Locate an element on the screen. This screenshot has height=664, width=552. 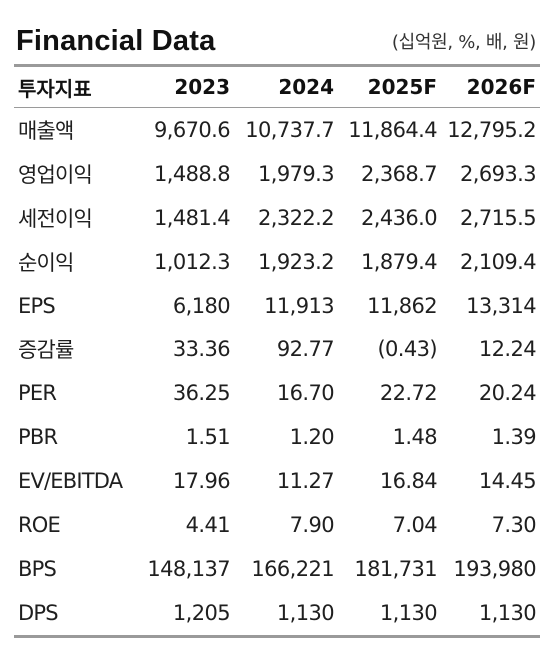
table-cell: 1.20 is located at coordinates (312, 437).